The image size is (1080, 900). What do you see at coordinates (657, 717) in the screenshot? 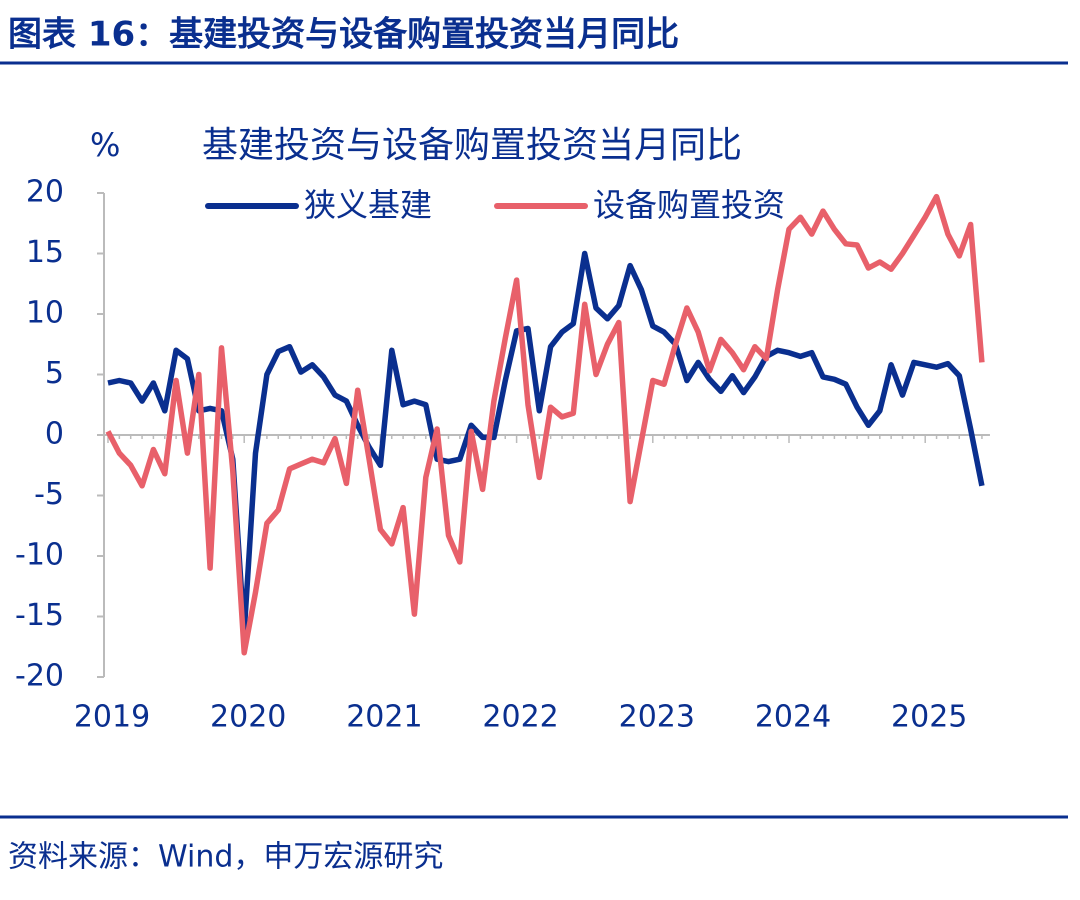
I see `x-tick-label: 2023` at bounding box center [657, 717].